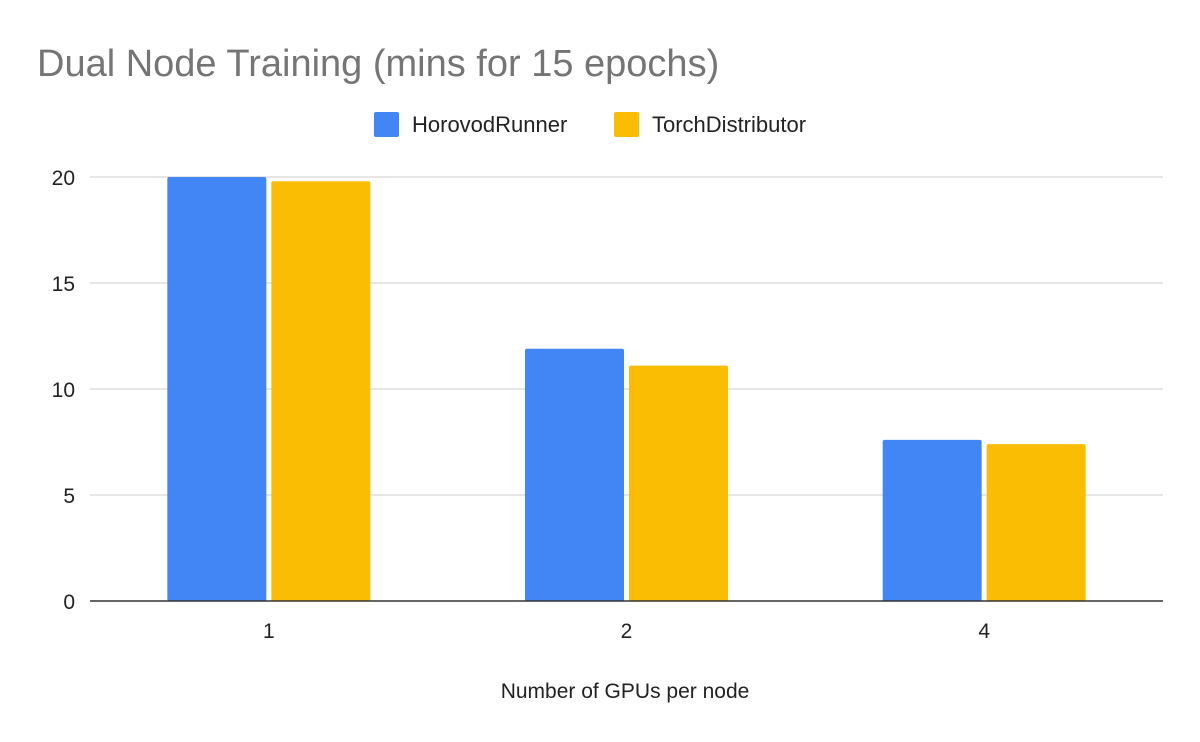  I want to click on y-tick-label: 0, so click(69, 602).